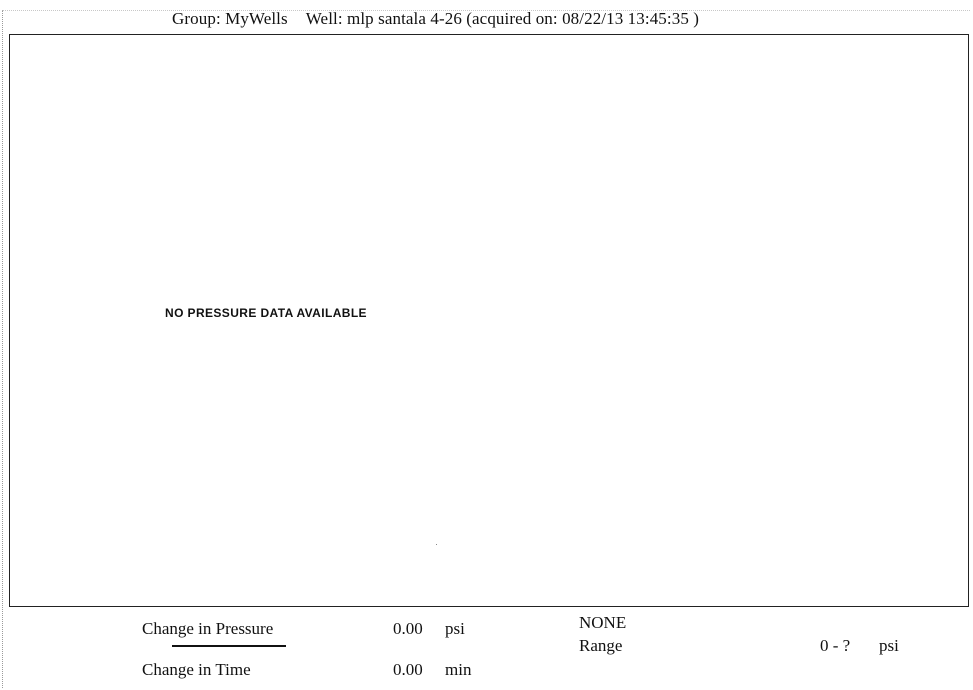 The width and height of the screenshot is (973, 690). Describe the element at coordinates (889, 645) in the screenshot. I see `range-unit: psi` at that location.